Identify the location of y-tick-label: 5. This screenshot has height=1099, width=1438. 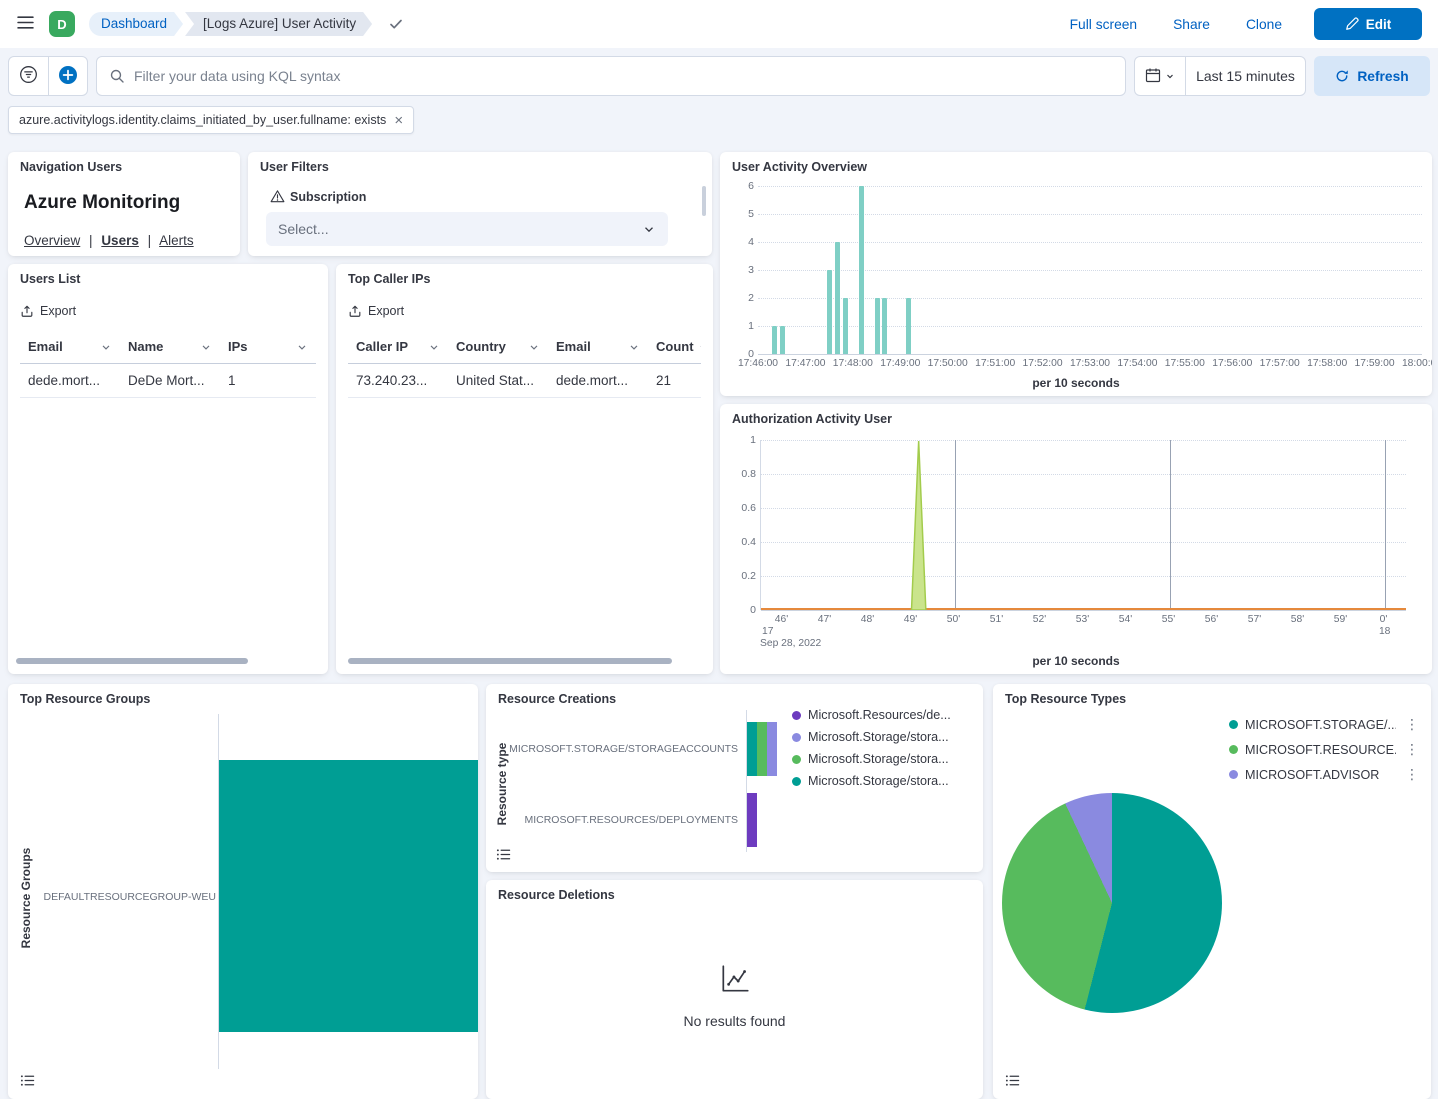
(751, 214).